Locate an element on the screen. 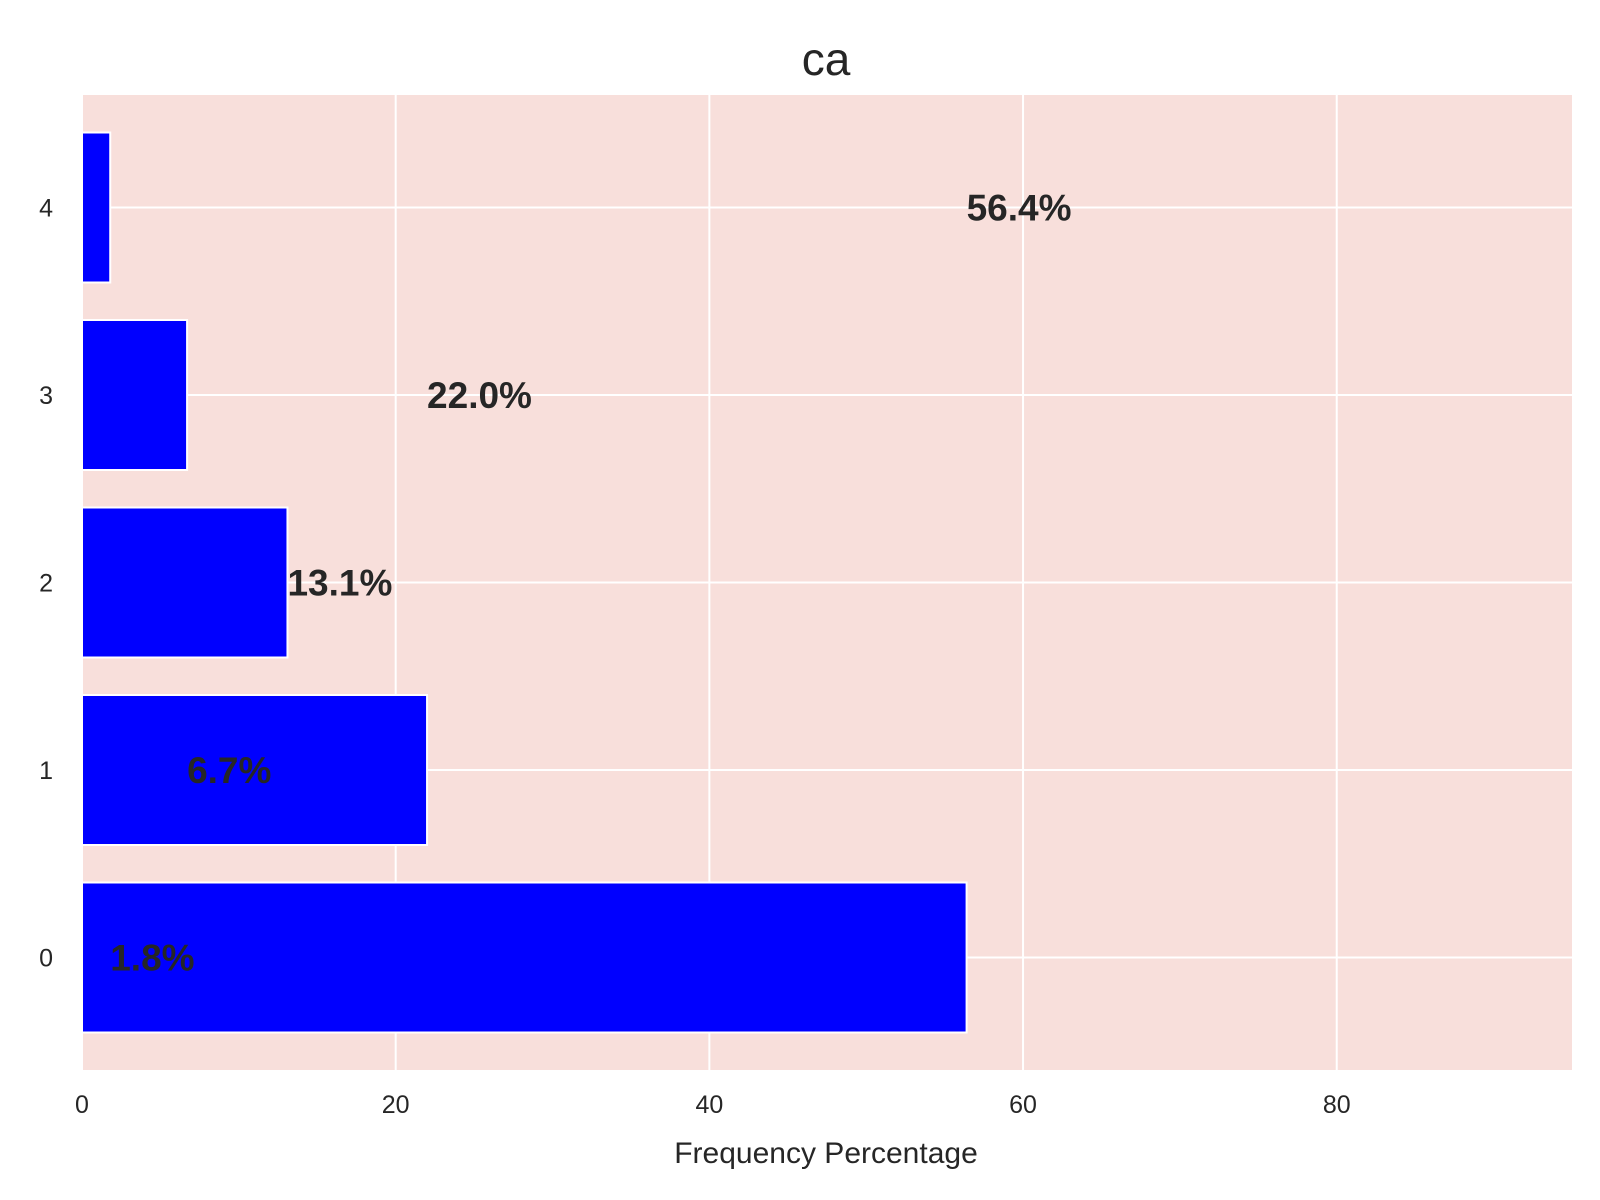 Image resolution: width=1600 pixels, height=1200 pixels. data-label: 13.1% is located at coordinates (339, 583).